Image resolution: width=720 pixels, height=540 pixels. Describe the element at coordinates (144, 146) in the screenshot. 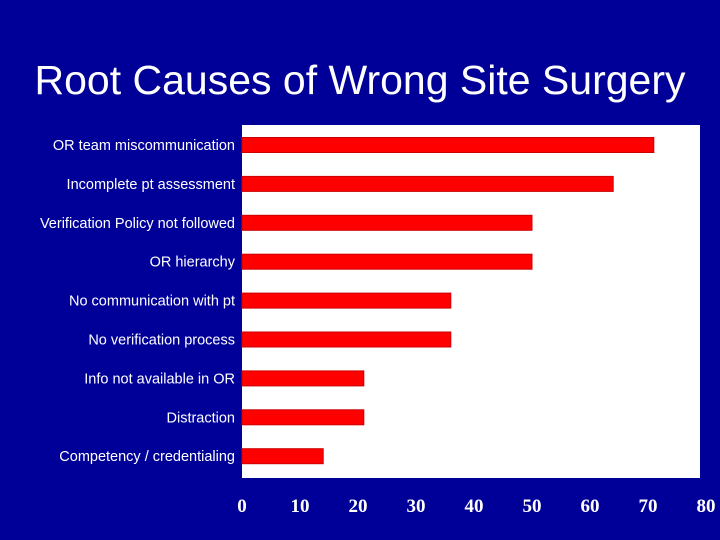

I see `category-label: OR team miscommunication` at that location.